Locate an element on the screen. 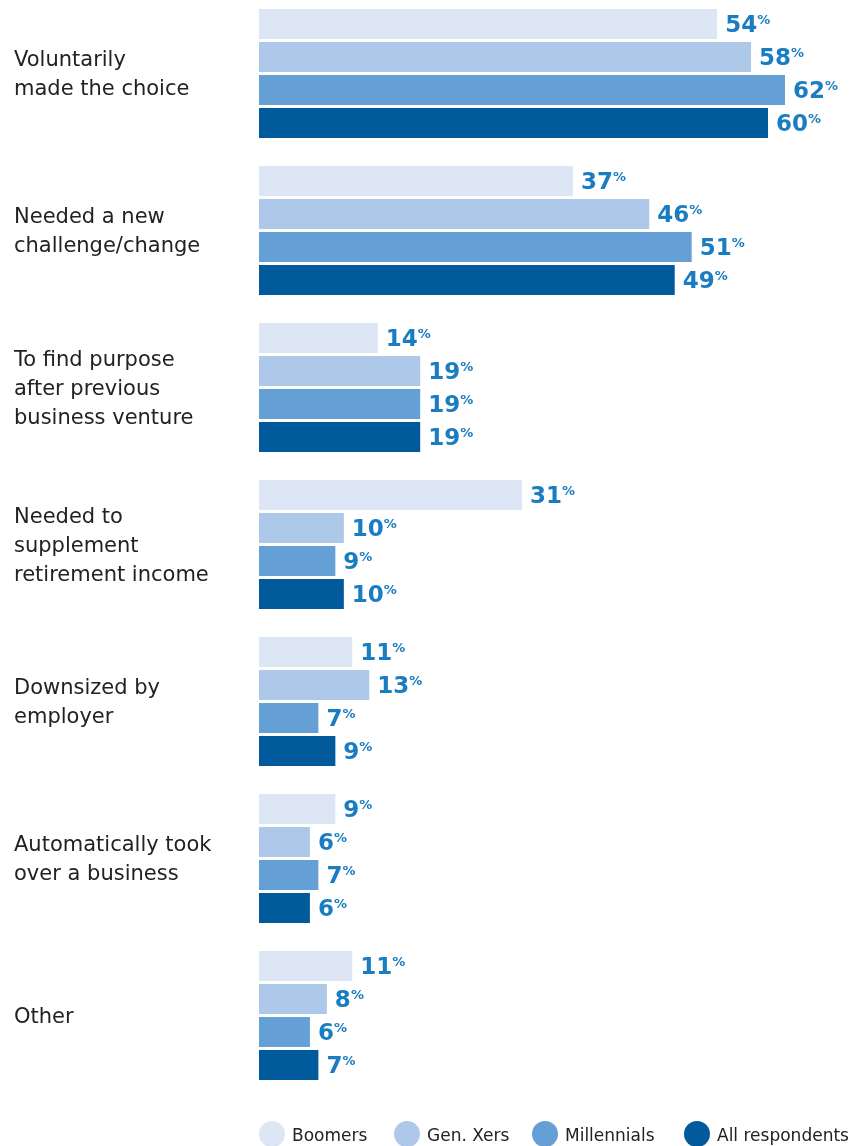  y-tick-label: Needed a new challenge/change is located at coordinates (107, 230).